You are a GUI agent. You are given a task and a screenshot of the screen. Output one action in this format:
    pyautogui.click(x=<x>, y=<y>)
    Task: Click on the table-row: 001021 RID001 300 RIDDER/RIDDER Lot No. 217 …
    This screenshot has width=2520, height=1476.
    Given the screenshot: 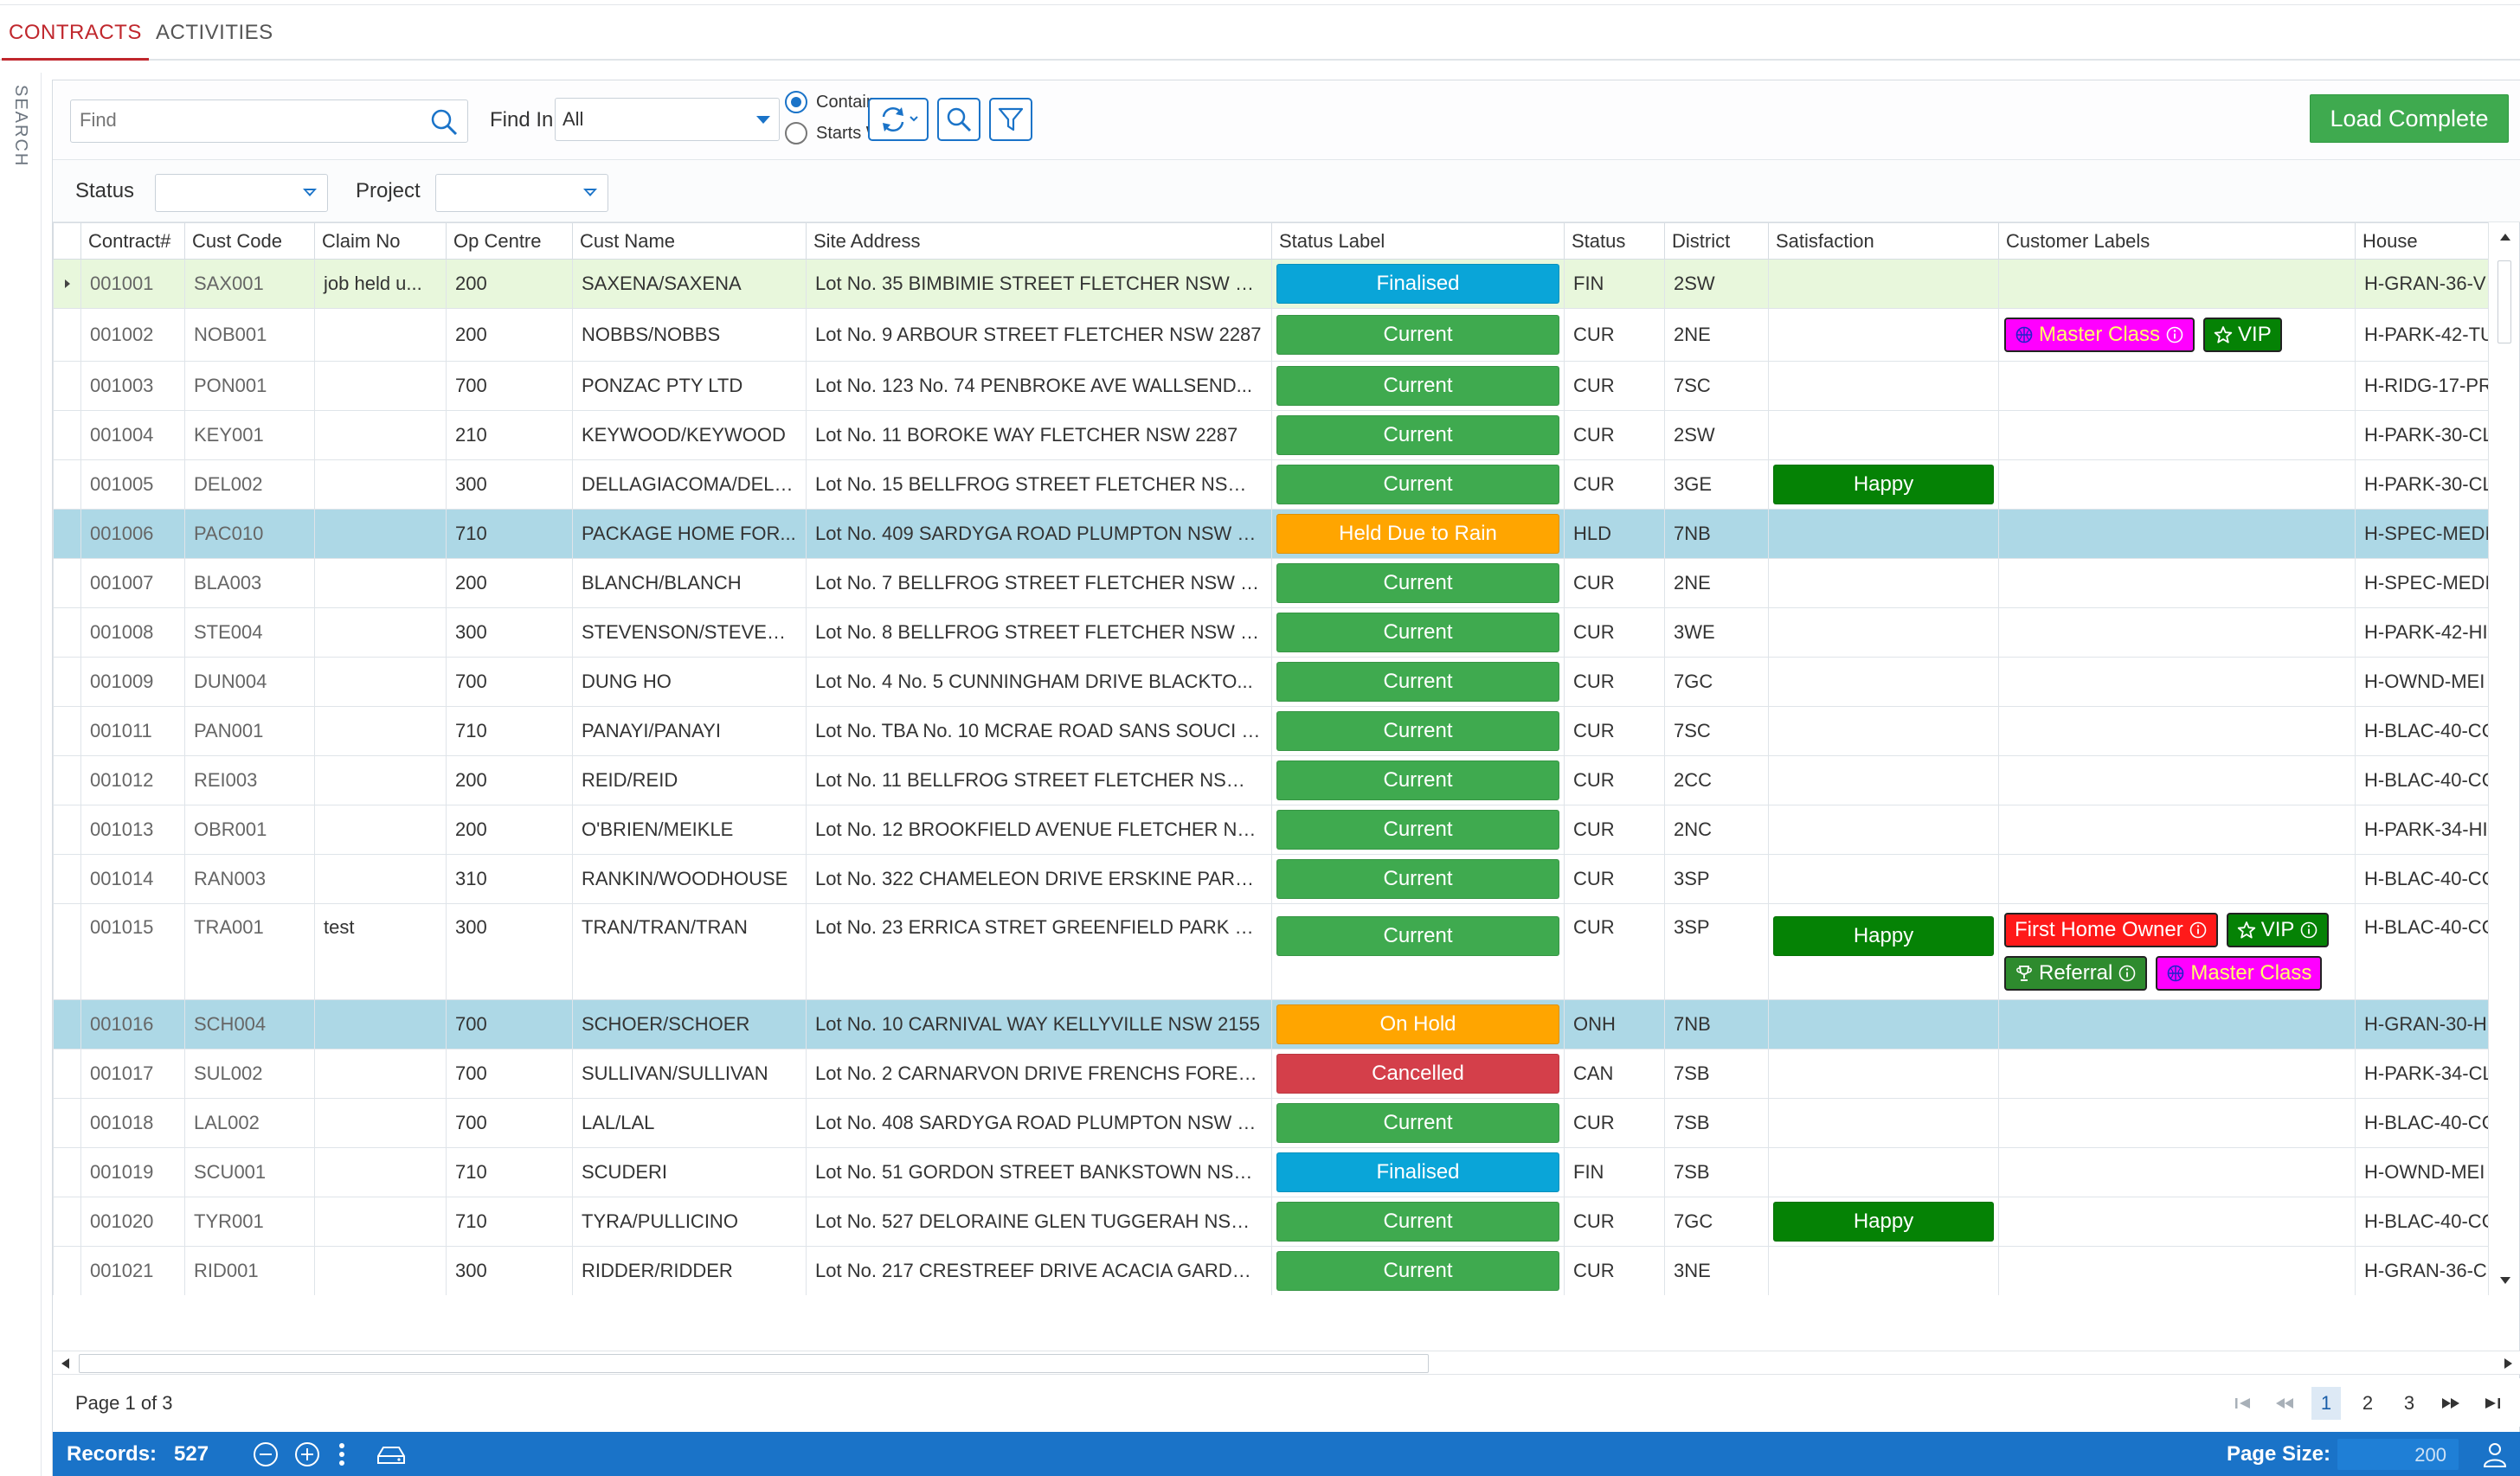 What is the action you would take?
    pyautogui.click(x=1271, y=1270)
    